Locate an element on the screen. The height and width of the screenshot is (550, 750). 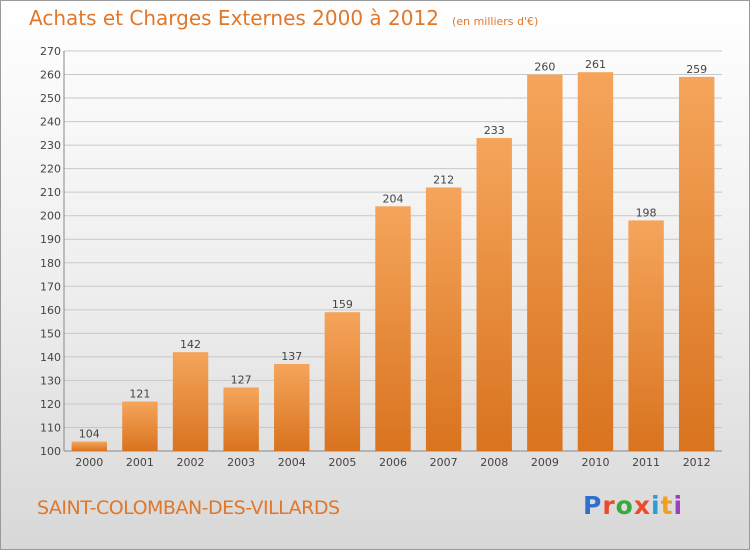
y-tick-label: 200 is located at coordinates (50, 216).